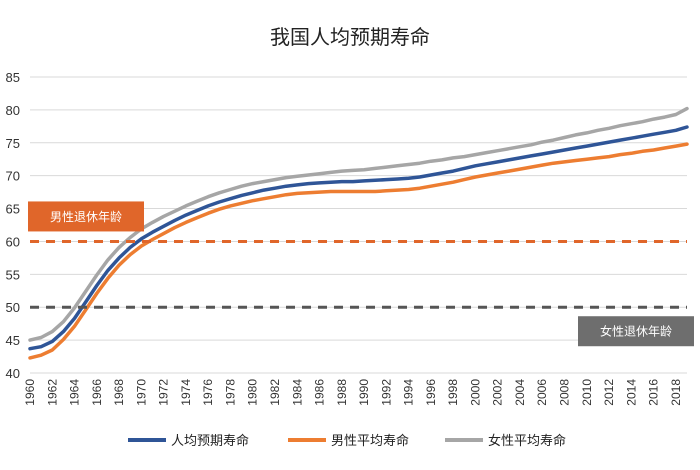  What do you see at coordinates (370, 441) in the screenshot?
I see `legend-label: 男性平均寿命` at bounding box center [370, 441].